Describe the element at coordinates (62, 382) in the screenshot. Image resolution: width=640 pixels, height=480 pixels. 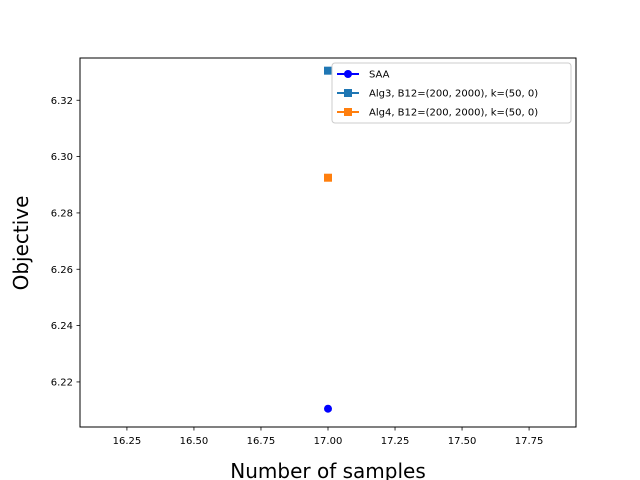
I see `y-tick-label: 6.22` at that location.